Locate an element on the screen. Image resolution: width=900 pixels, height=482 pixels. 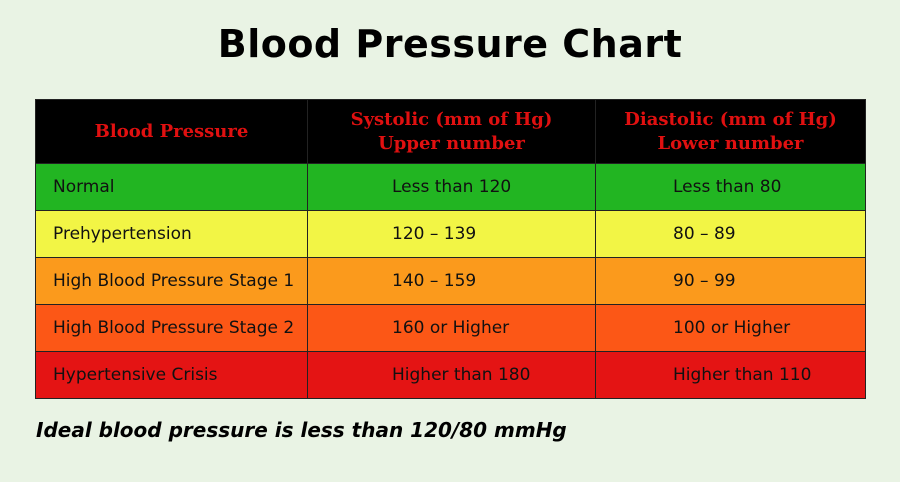
table-row: Normal Less than 120 Less than 80 is located at coordinates (450, 187).